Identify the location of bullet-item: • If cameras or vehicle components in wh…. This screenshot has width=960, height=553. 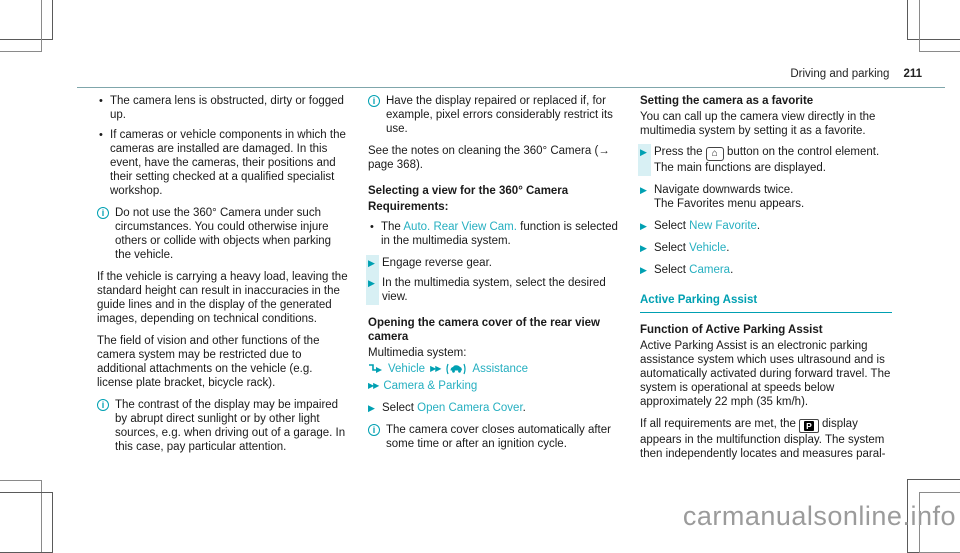
(223, 163).